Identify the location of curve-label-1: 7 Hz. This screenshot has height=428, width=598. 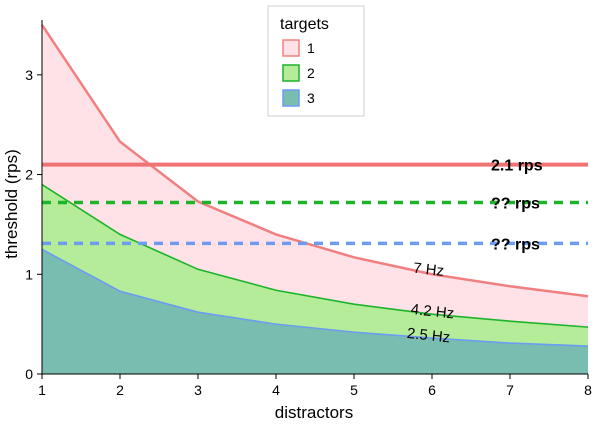
(428, 270).